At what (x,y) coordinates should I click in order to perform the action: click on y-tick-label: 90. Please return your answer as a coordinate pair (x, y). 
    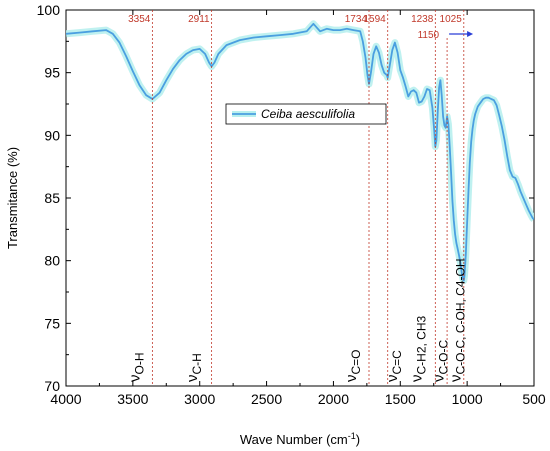
    Looking at the image, I should click on (52, 135).